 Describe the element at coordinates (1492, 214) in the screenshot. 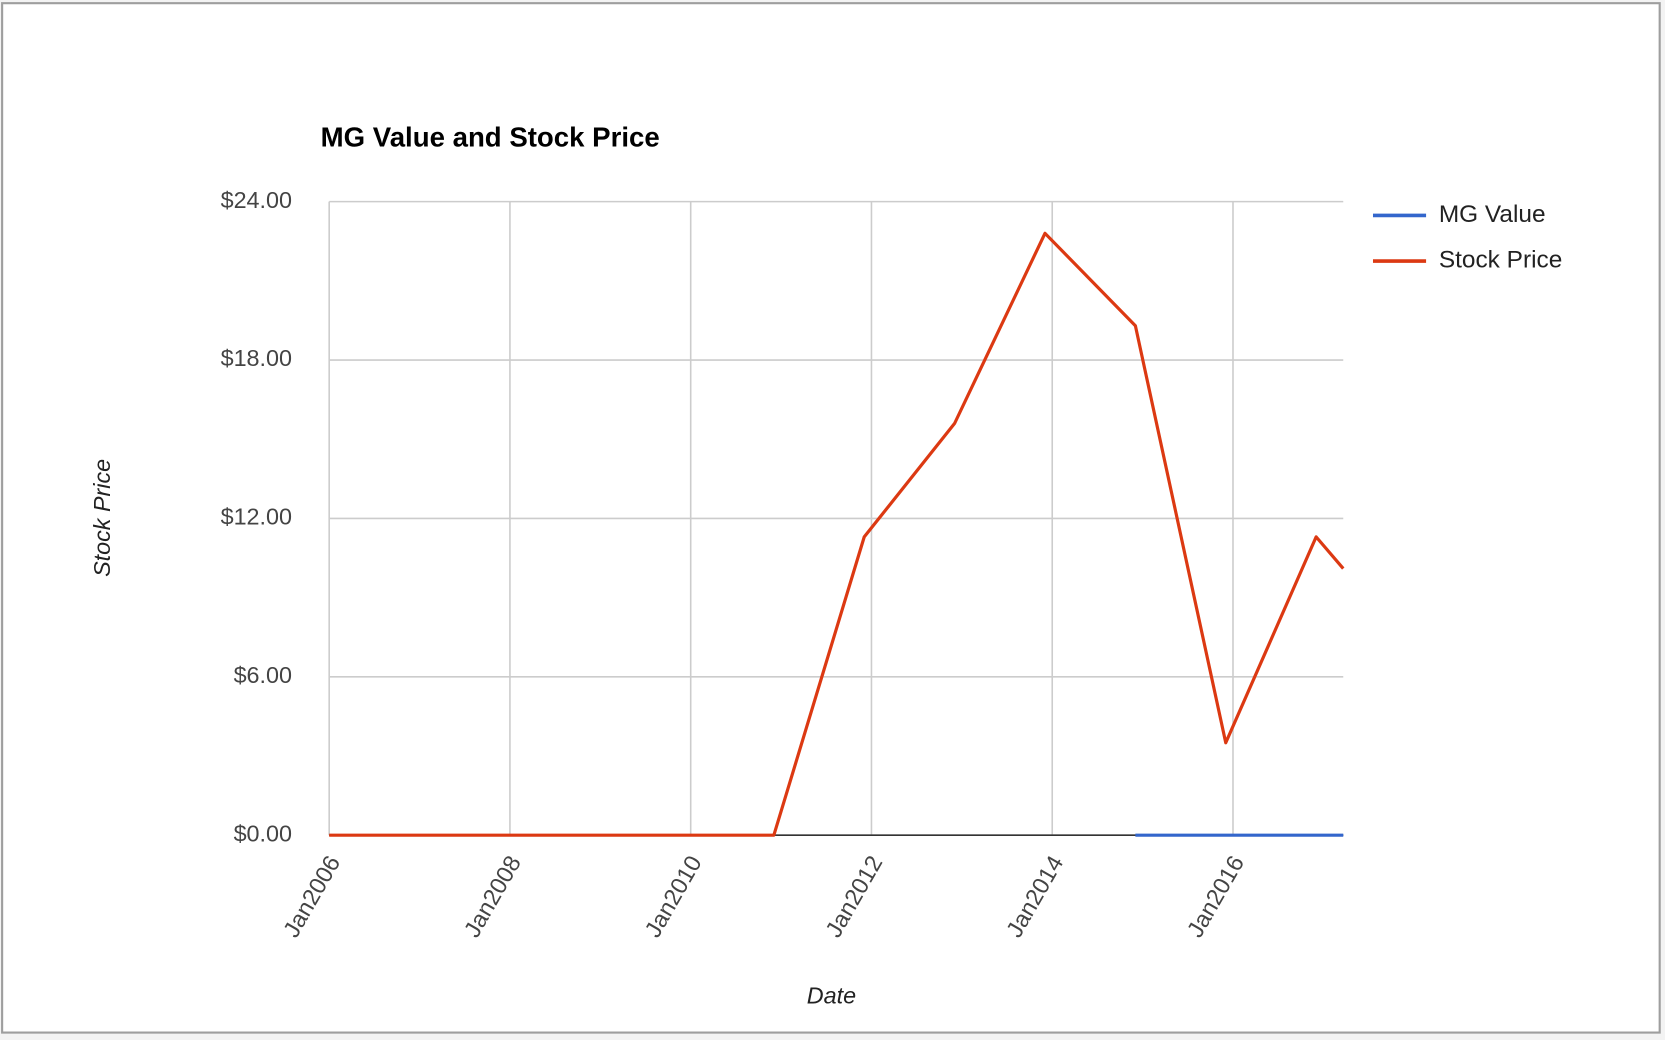

I see `legend-label: MG Value` at that location.